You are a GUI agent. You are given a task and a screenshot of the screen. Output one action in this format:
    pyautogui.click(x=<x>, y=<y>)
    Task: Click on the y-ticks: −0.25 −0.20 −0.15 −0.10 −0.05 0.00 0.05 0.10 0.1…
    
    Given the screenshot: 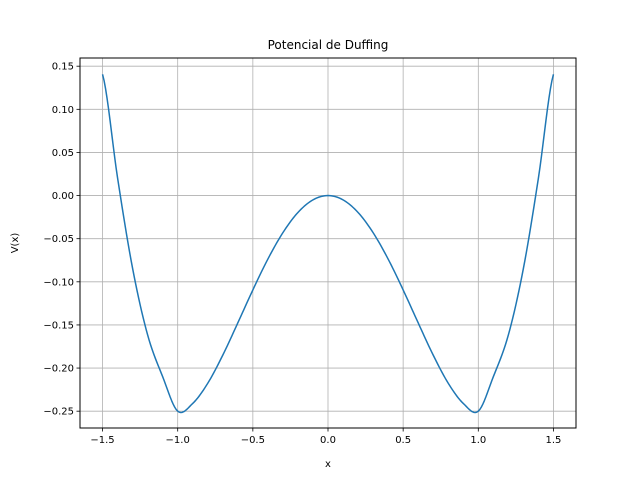 What is the action you would take?
    pyautogui.click(x=61, y=240)
    